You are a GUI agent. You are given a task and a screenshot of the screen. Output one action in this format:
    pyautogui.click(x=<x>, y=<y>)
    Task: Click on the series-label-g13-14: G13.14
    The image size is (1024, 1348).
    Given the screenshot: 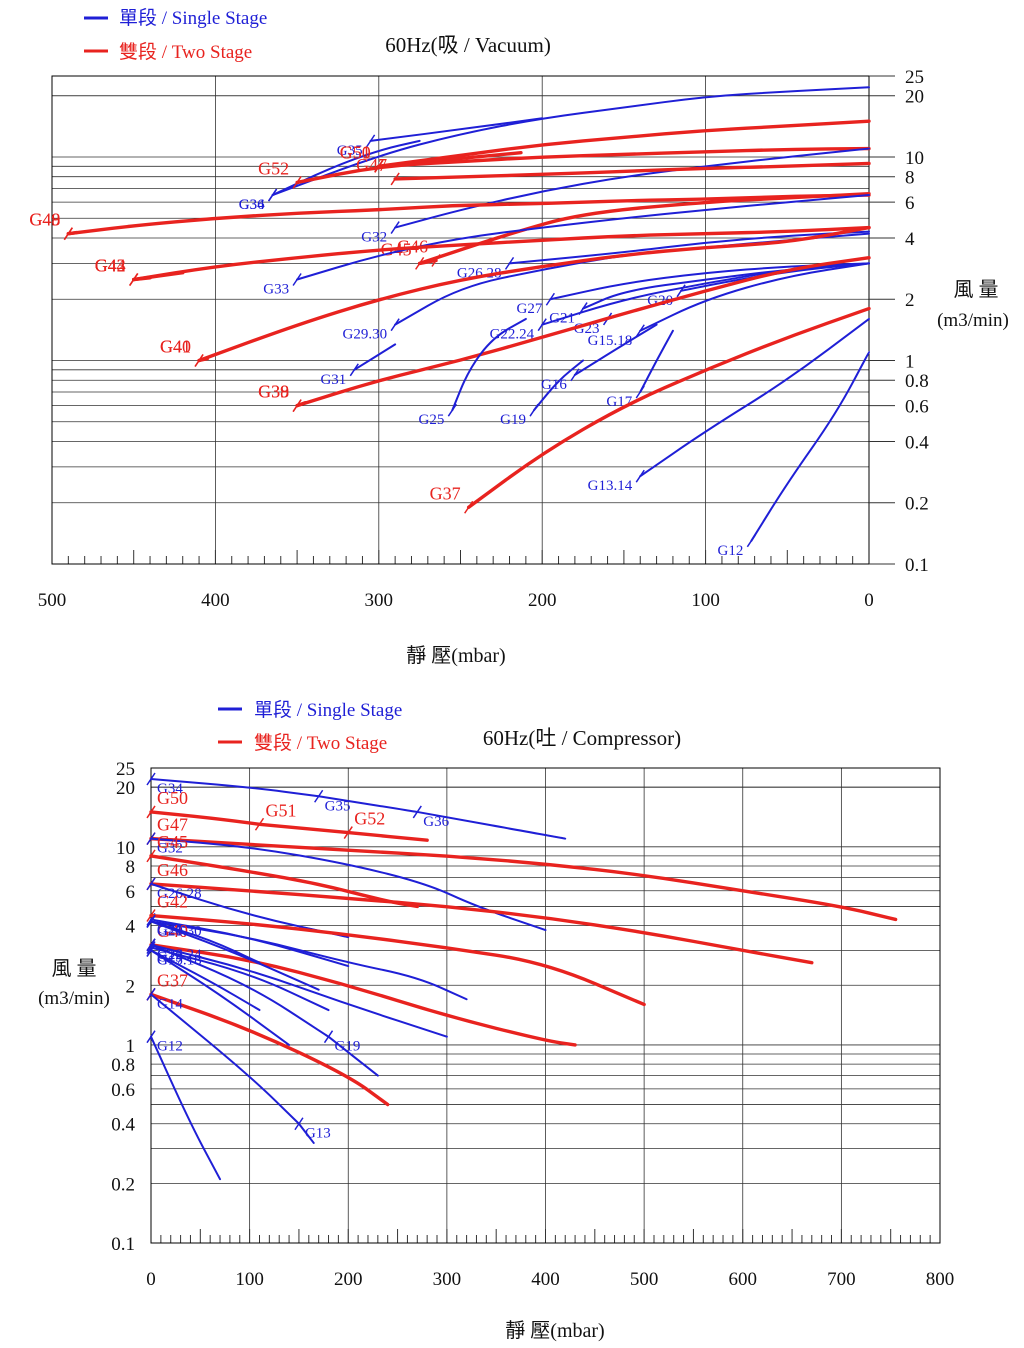 What is the action you would take?
    pyautogui.click(x=610, y=486)
    